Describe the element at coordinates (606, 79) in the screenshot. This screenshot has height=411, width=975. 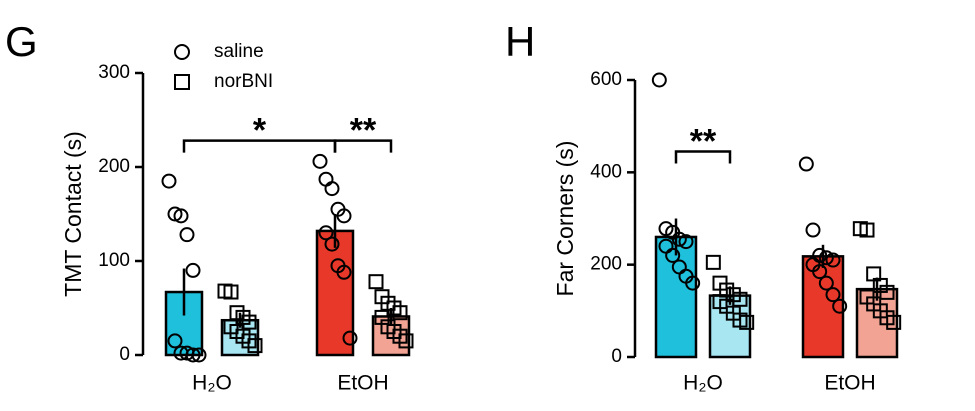
I see `y-tick-label: 600` at that location.